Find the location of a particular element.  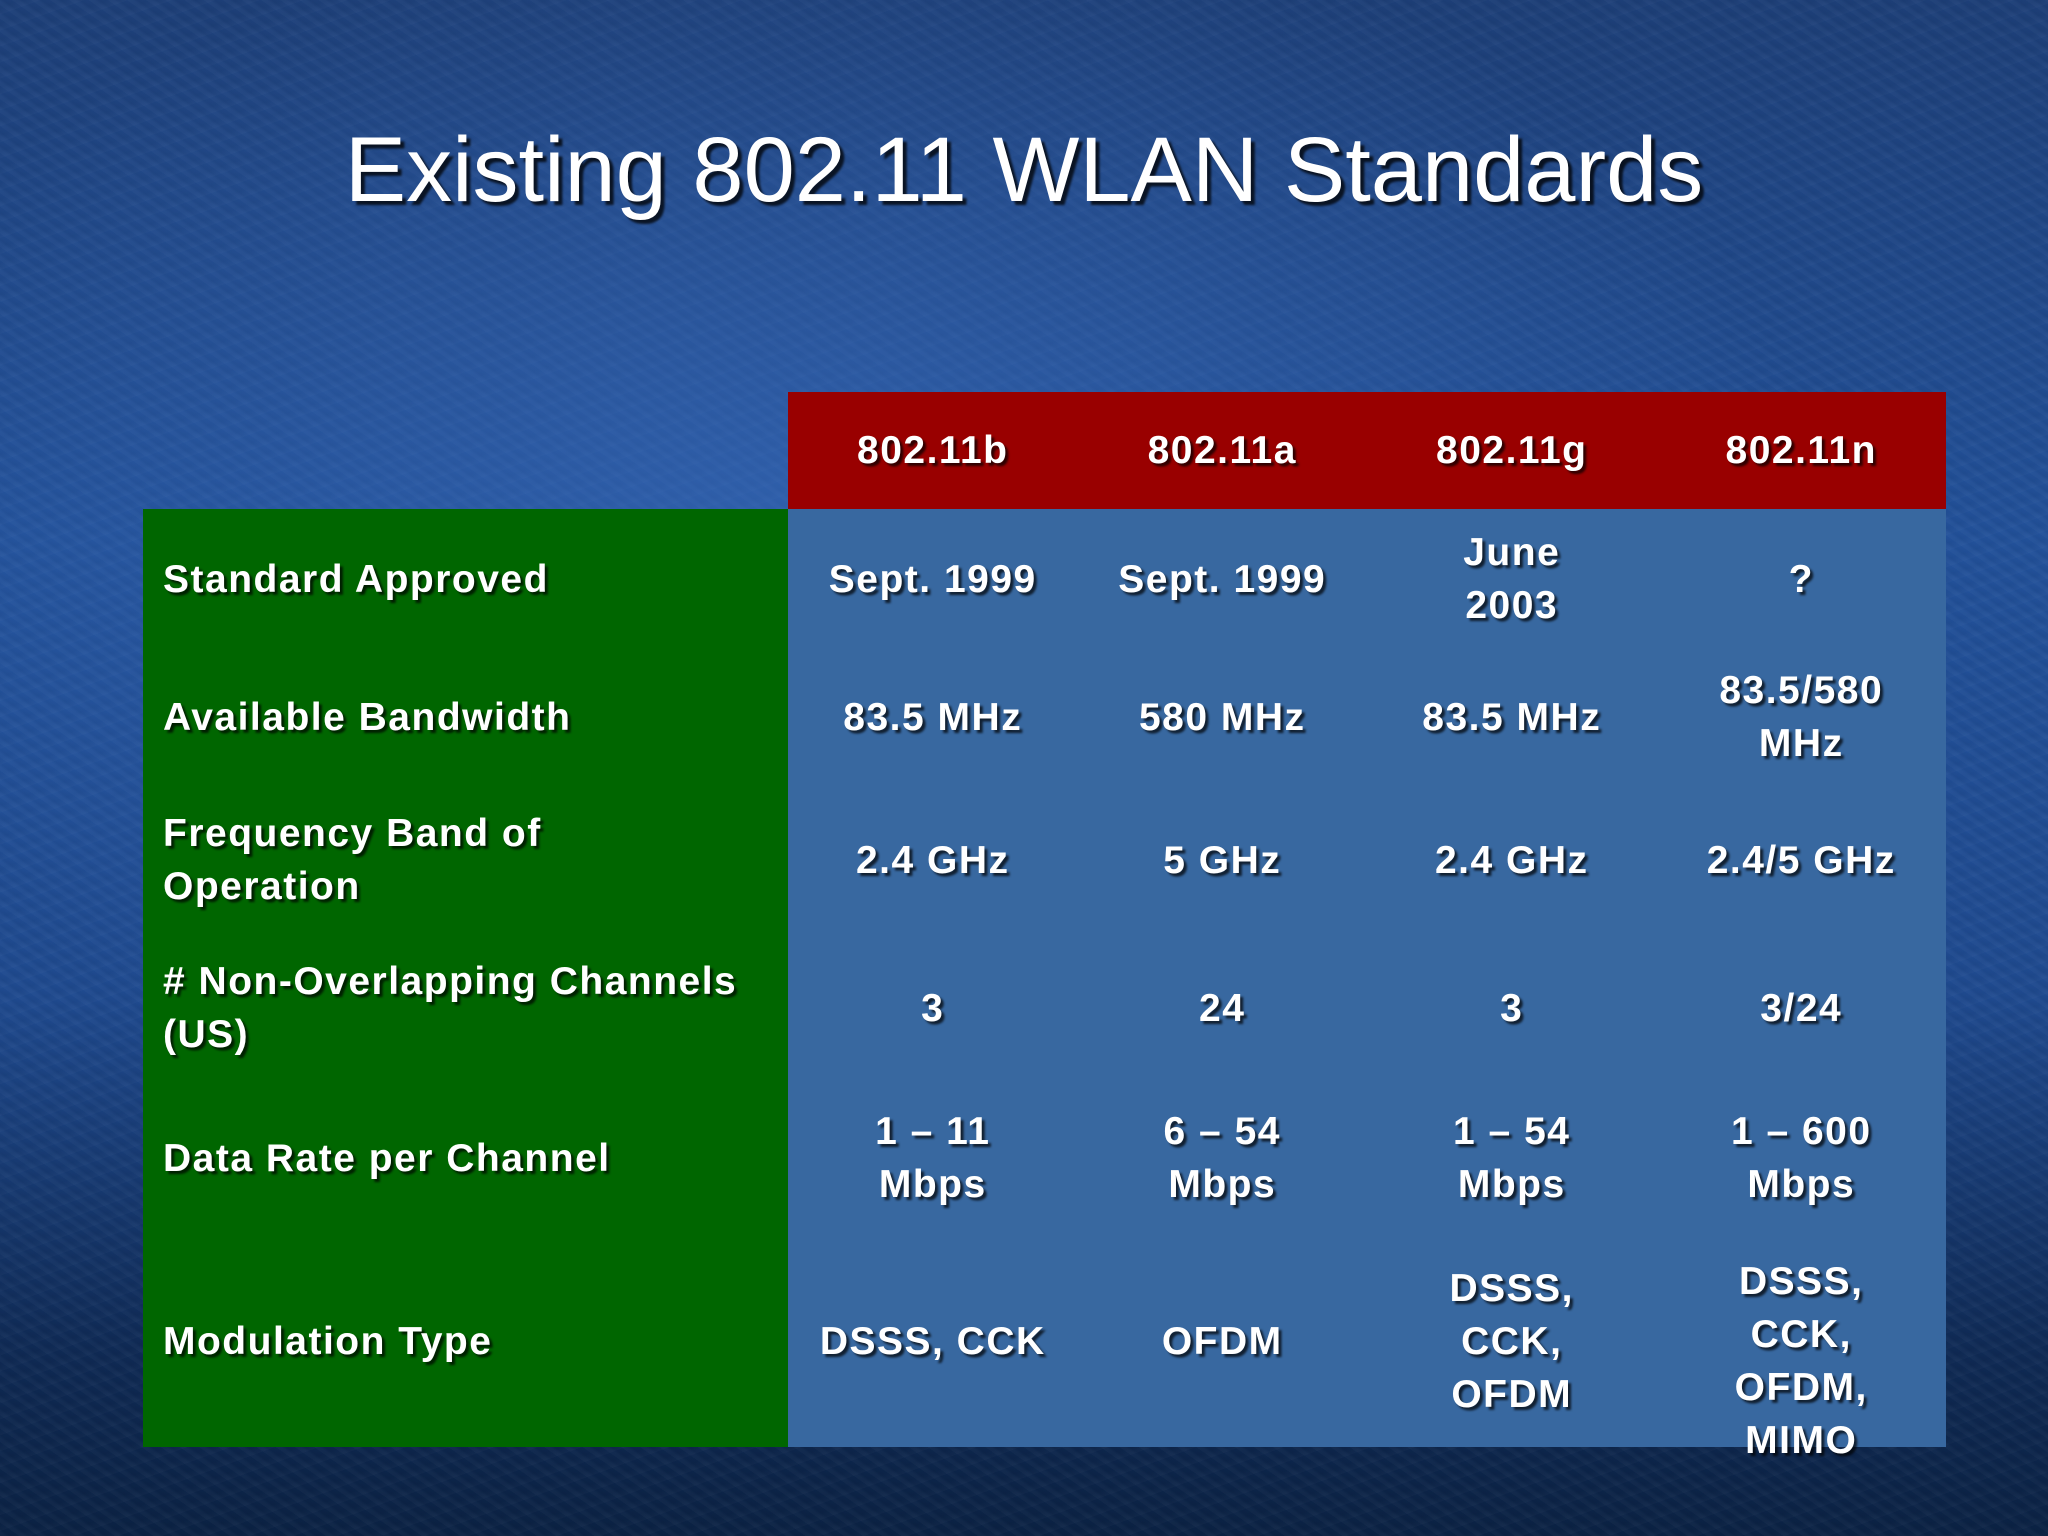

table-cell: DSSS, CCK, OFDM is located at coordinates (1512, 1341).